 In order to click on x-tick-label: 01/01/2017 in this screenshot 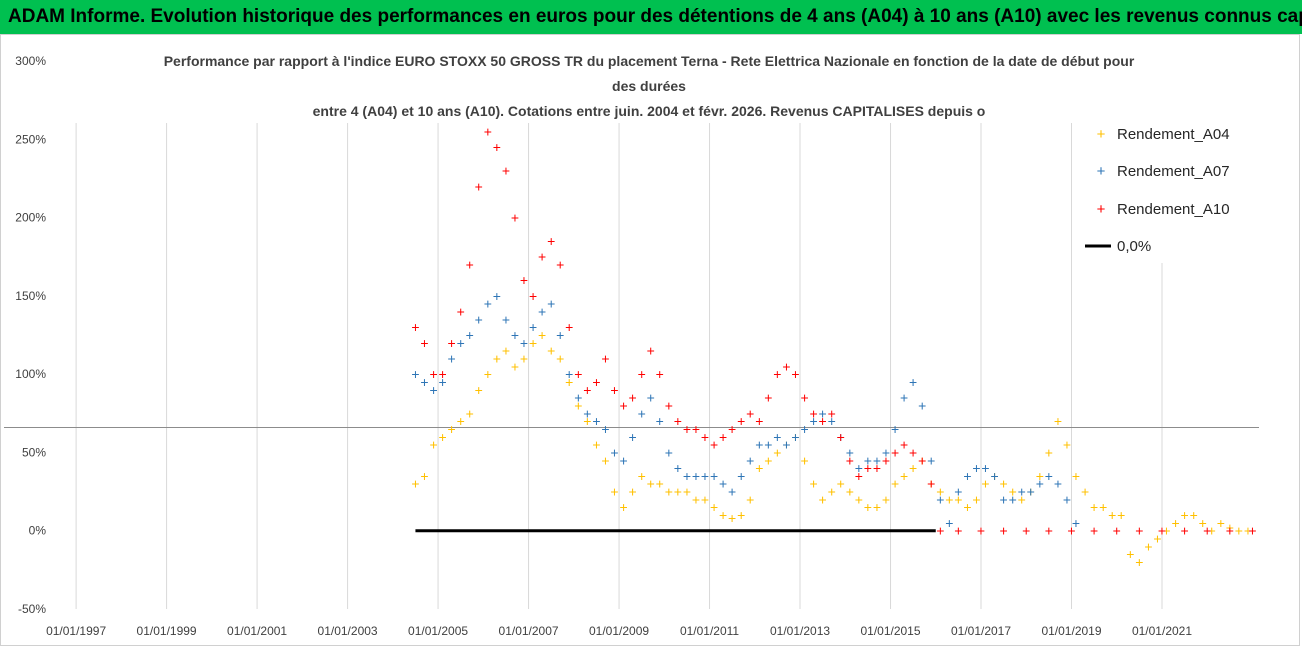, I will do `click(981, 631)`.